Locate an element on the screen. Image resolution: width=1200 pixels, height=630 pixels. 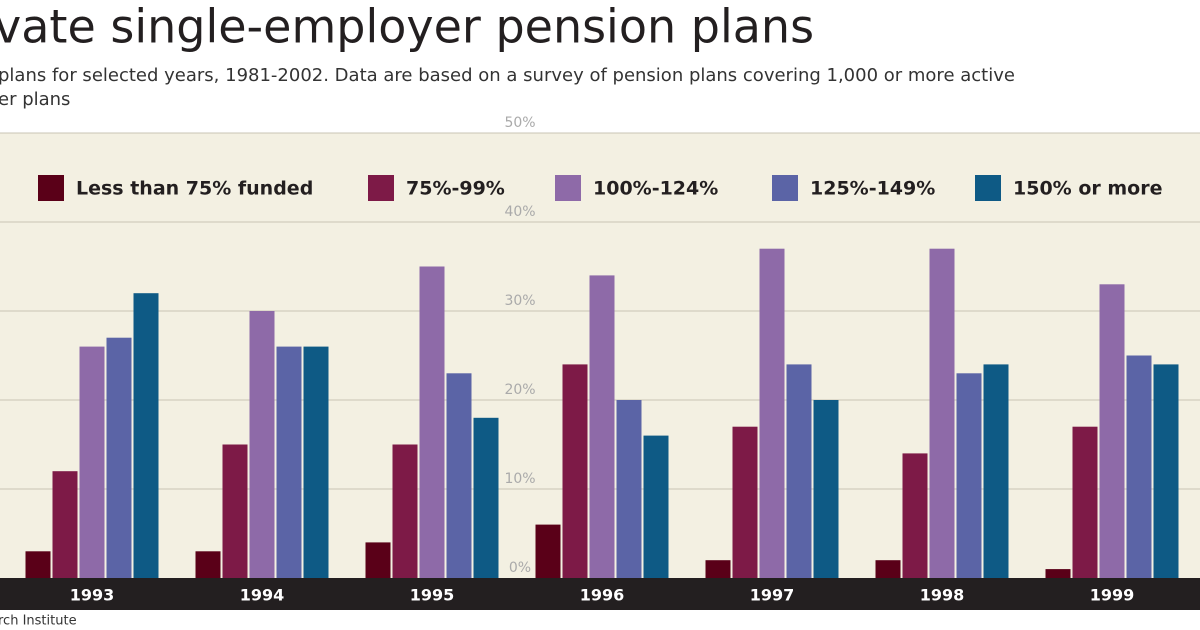
source: rch Institute is located at coordinates (38, 621).